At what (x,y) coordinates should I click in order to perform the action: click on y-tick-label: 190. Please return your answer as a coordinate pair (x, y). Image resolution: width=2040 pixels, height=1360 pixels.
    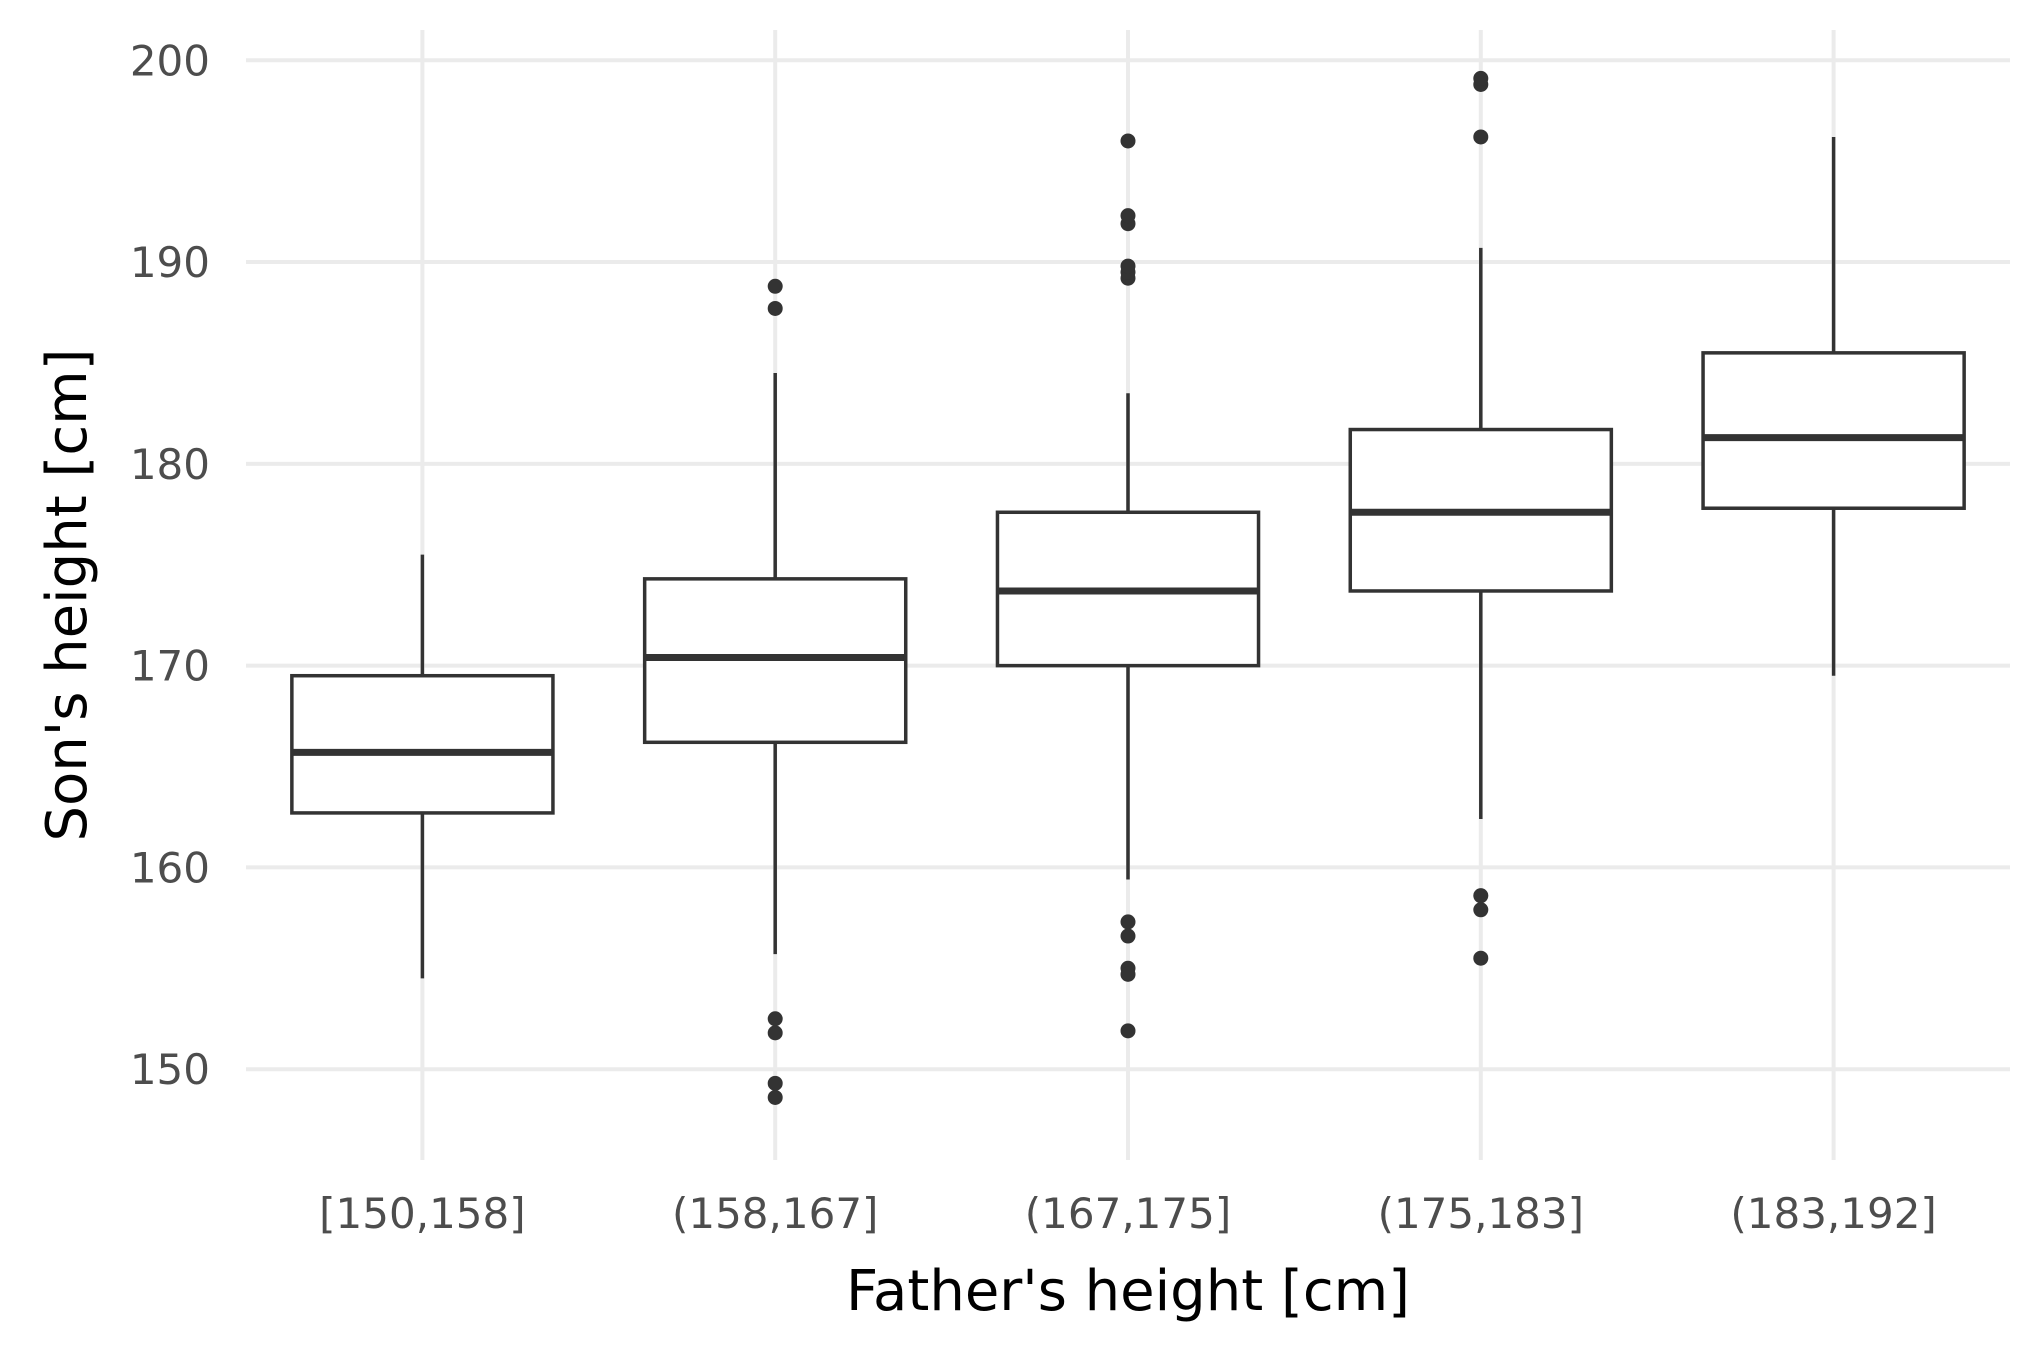
    Looking at the image, I should click on (170, 262).